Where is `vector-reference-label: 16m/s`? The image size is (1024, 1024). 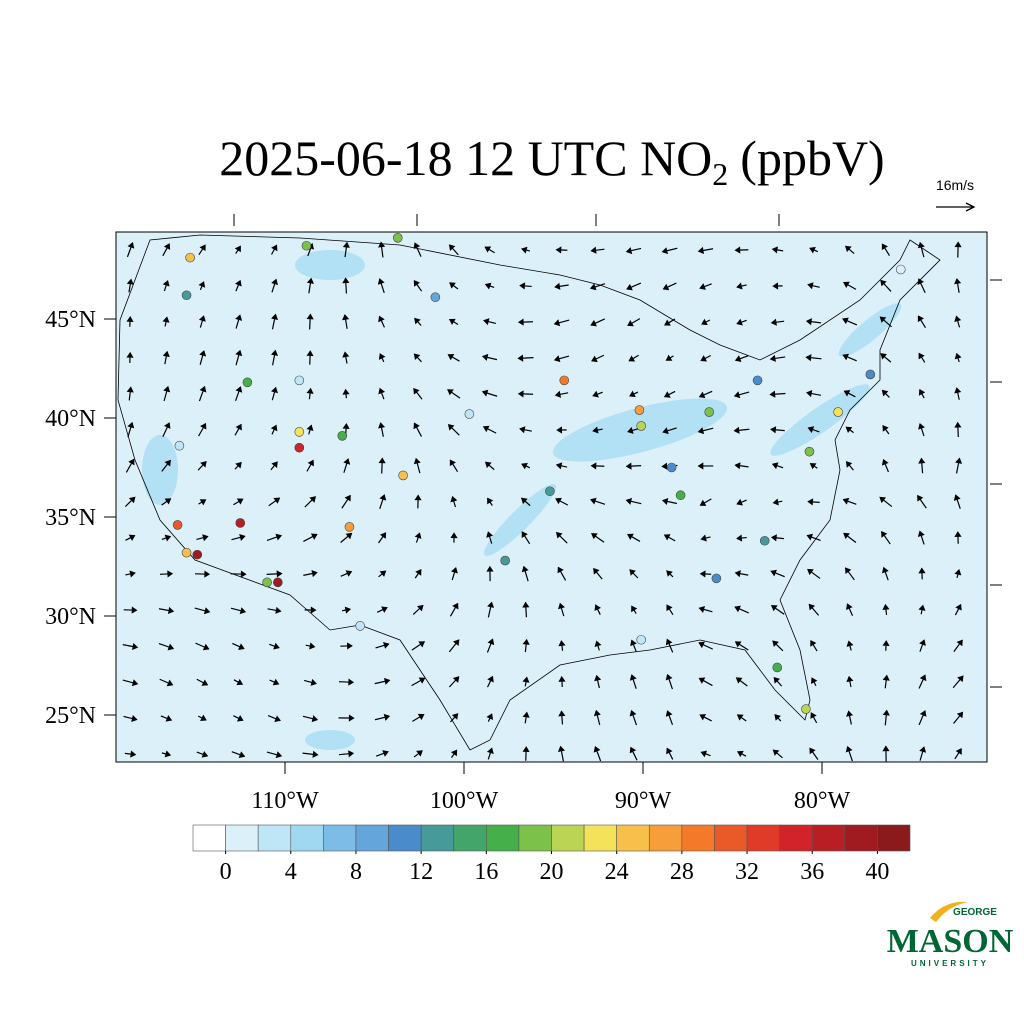 vector-reference-label: 16m/s is located at coordinates (955, 185).